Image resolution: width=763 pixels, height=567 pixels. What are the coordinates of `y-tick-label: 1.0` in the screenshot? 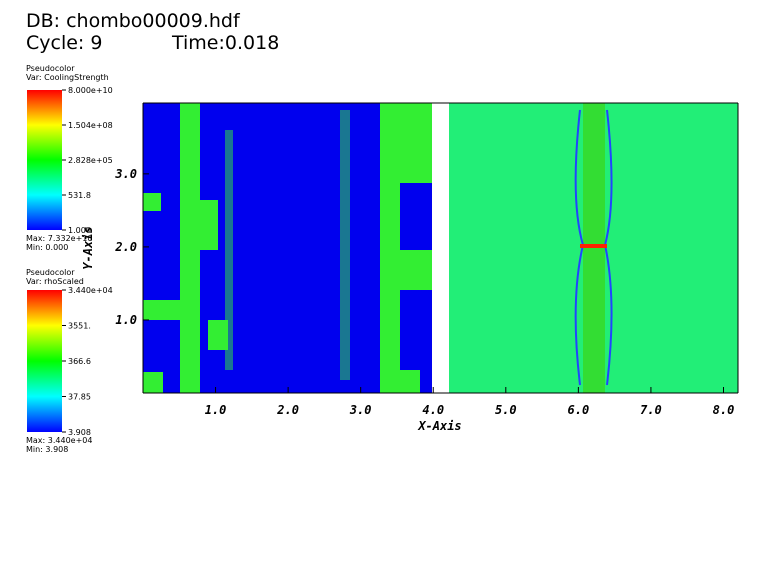 It's located at (126, 320).